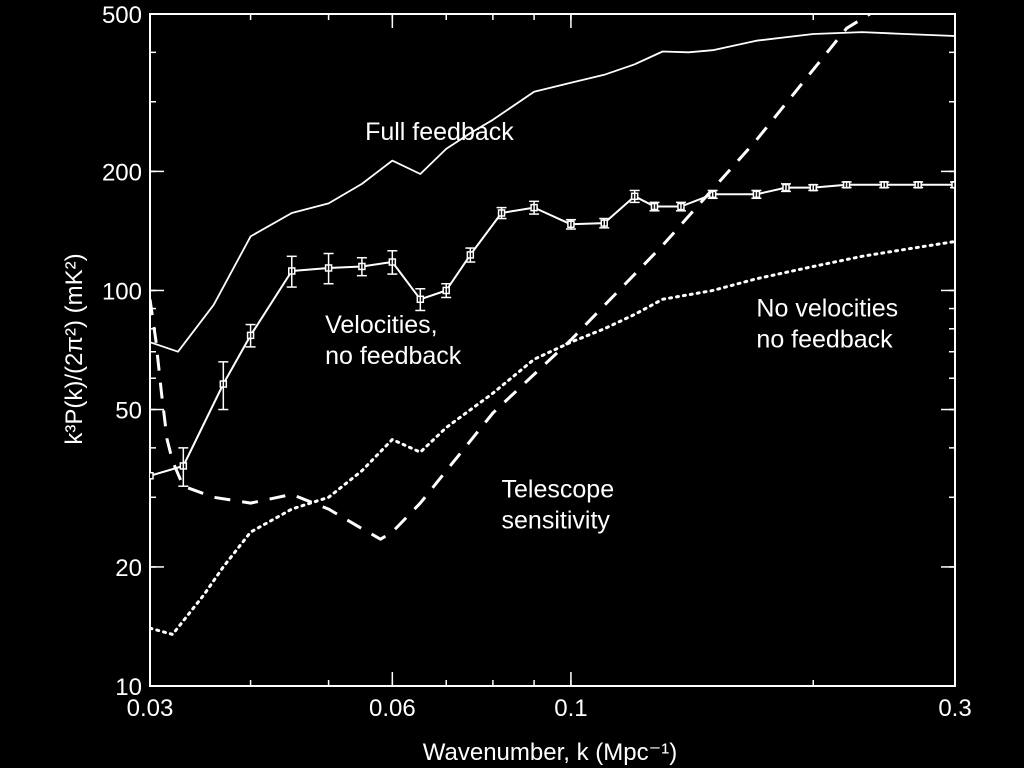 Image resolution: width=1024 pixels, height=768 pixels. Describe the element at coordinates (128, 411) in the screenshot. I see `y-tick-label: 50` at that location.